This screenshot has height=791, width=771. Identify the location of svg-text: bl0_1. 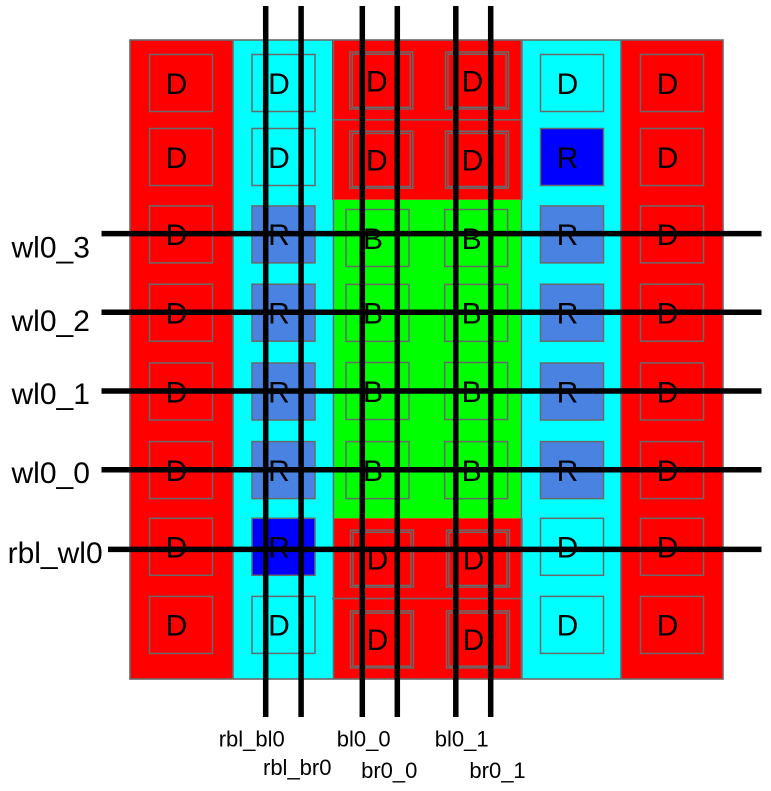
(462, 738).